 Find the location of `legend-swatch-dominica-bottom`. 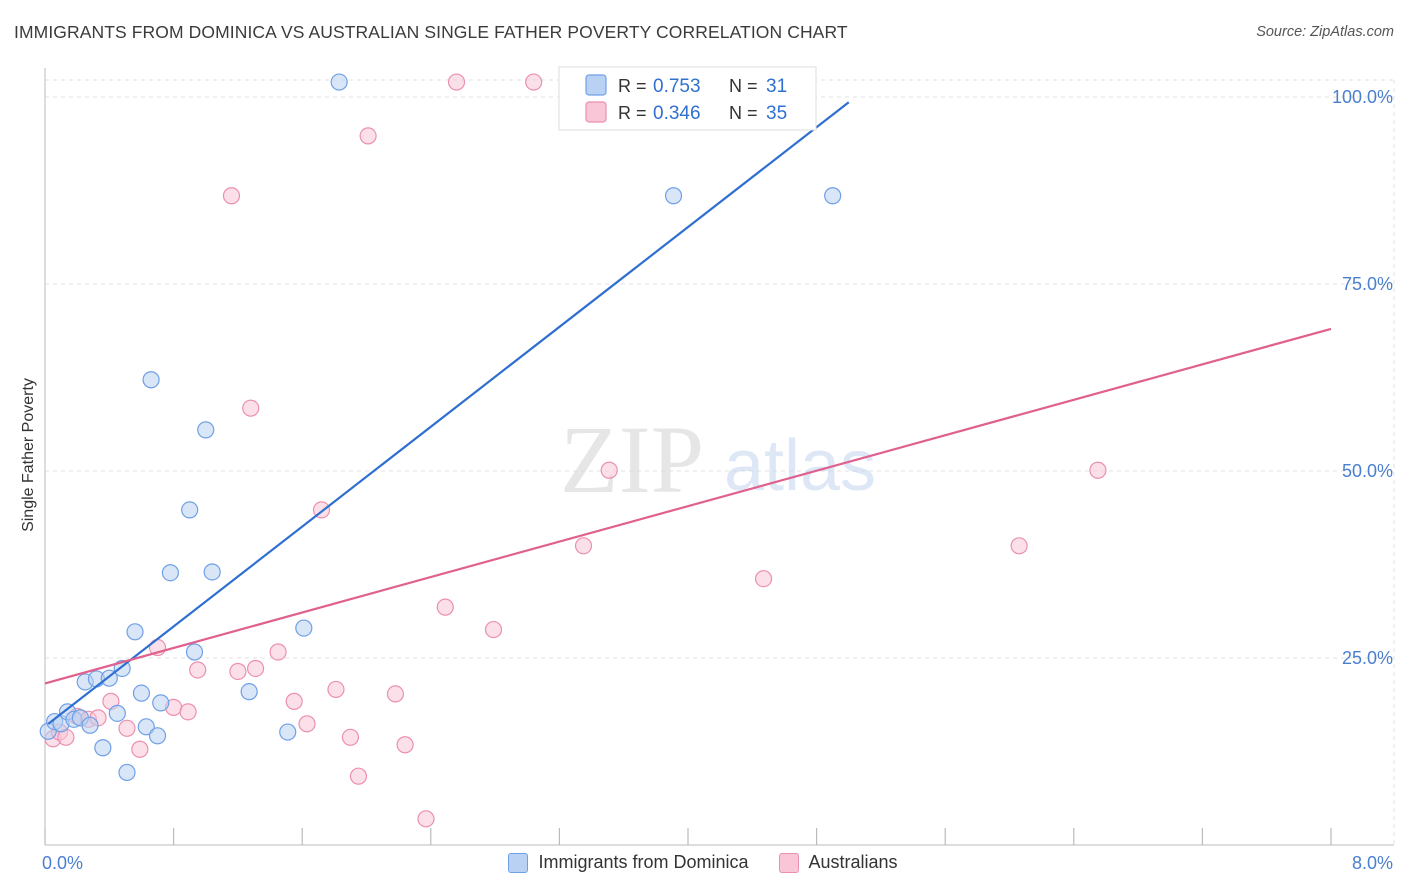

legend-swatch-dominica-bottom is located at coordinates (518, 862).